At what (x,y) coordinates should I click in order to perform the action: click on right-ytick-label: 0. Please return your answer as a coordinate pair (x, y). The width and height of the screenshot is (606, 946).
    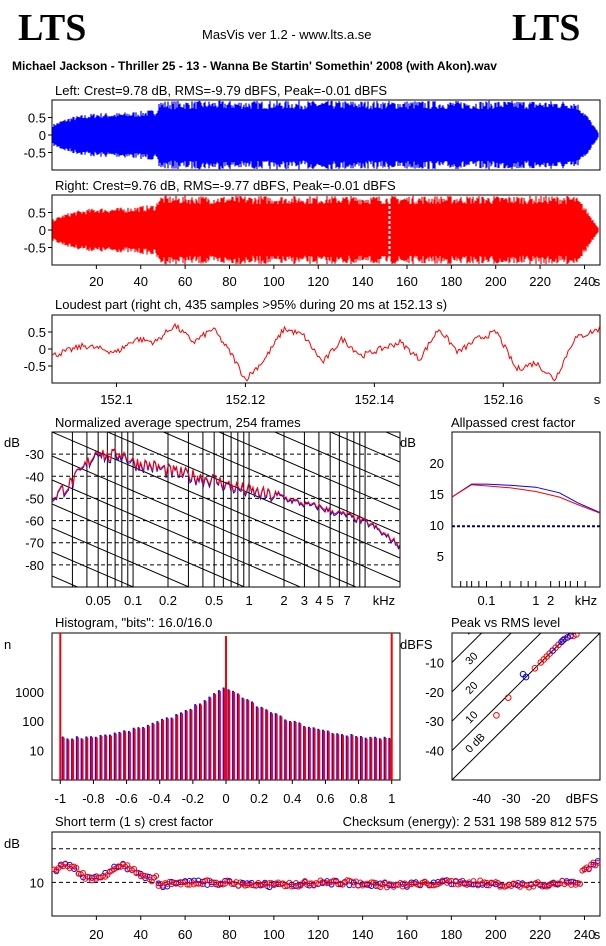
    Looking at the image, I should click on (42, 230).